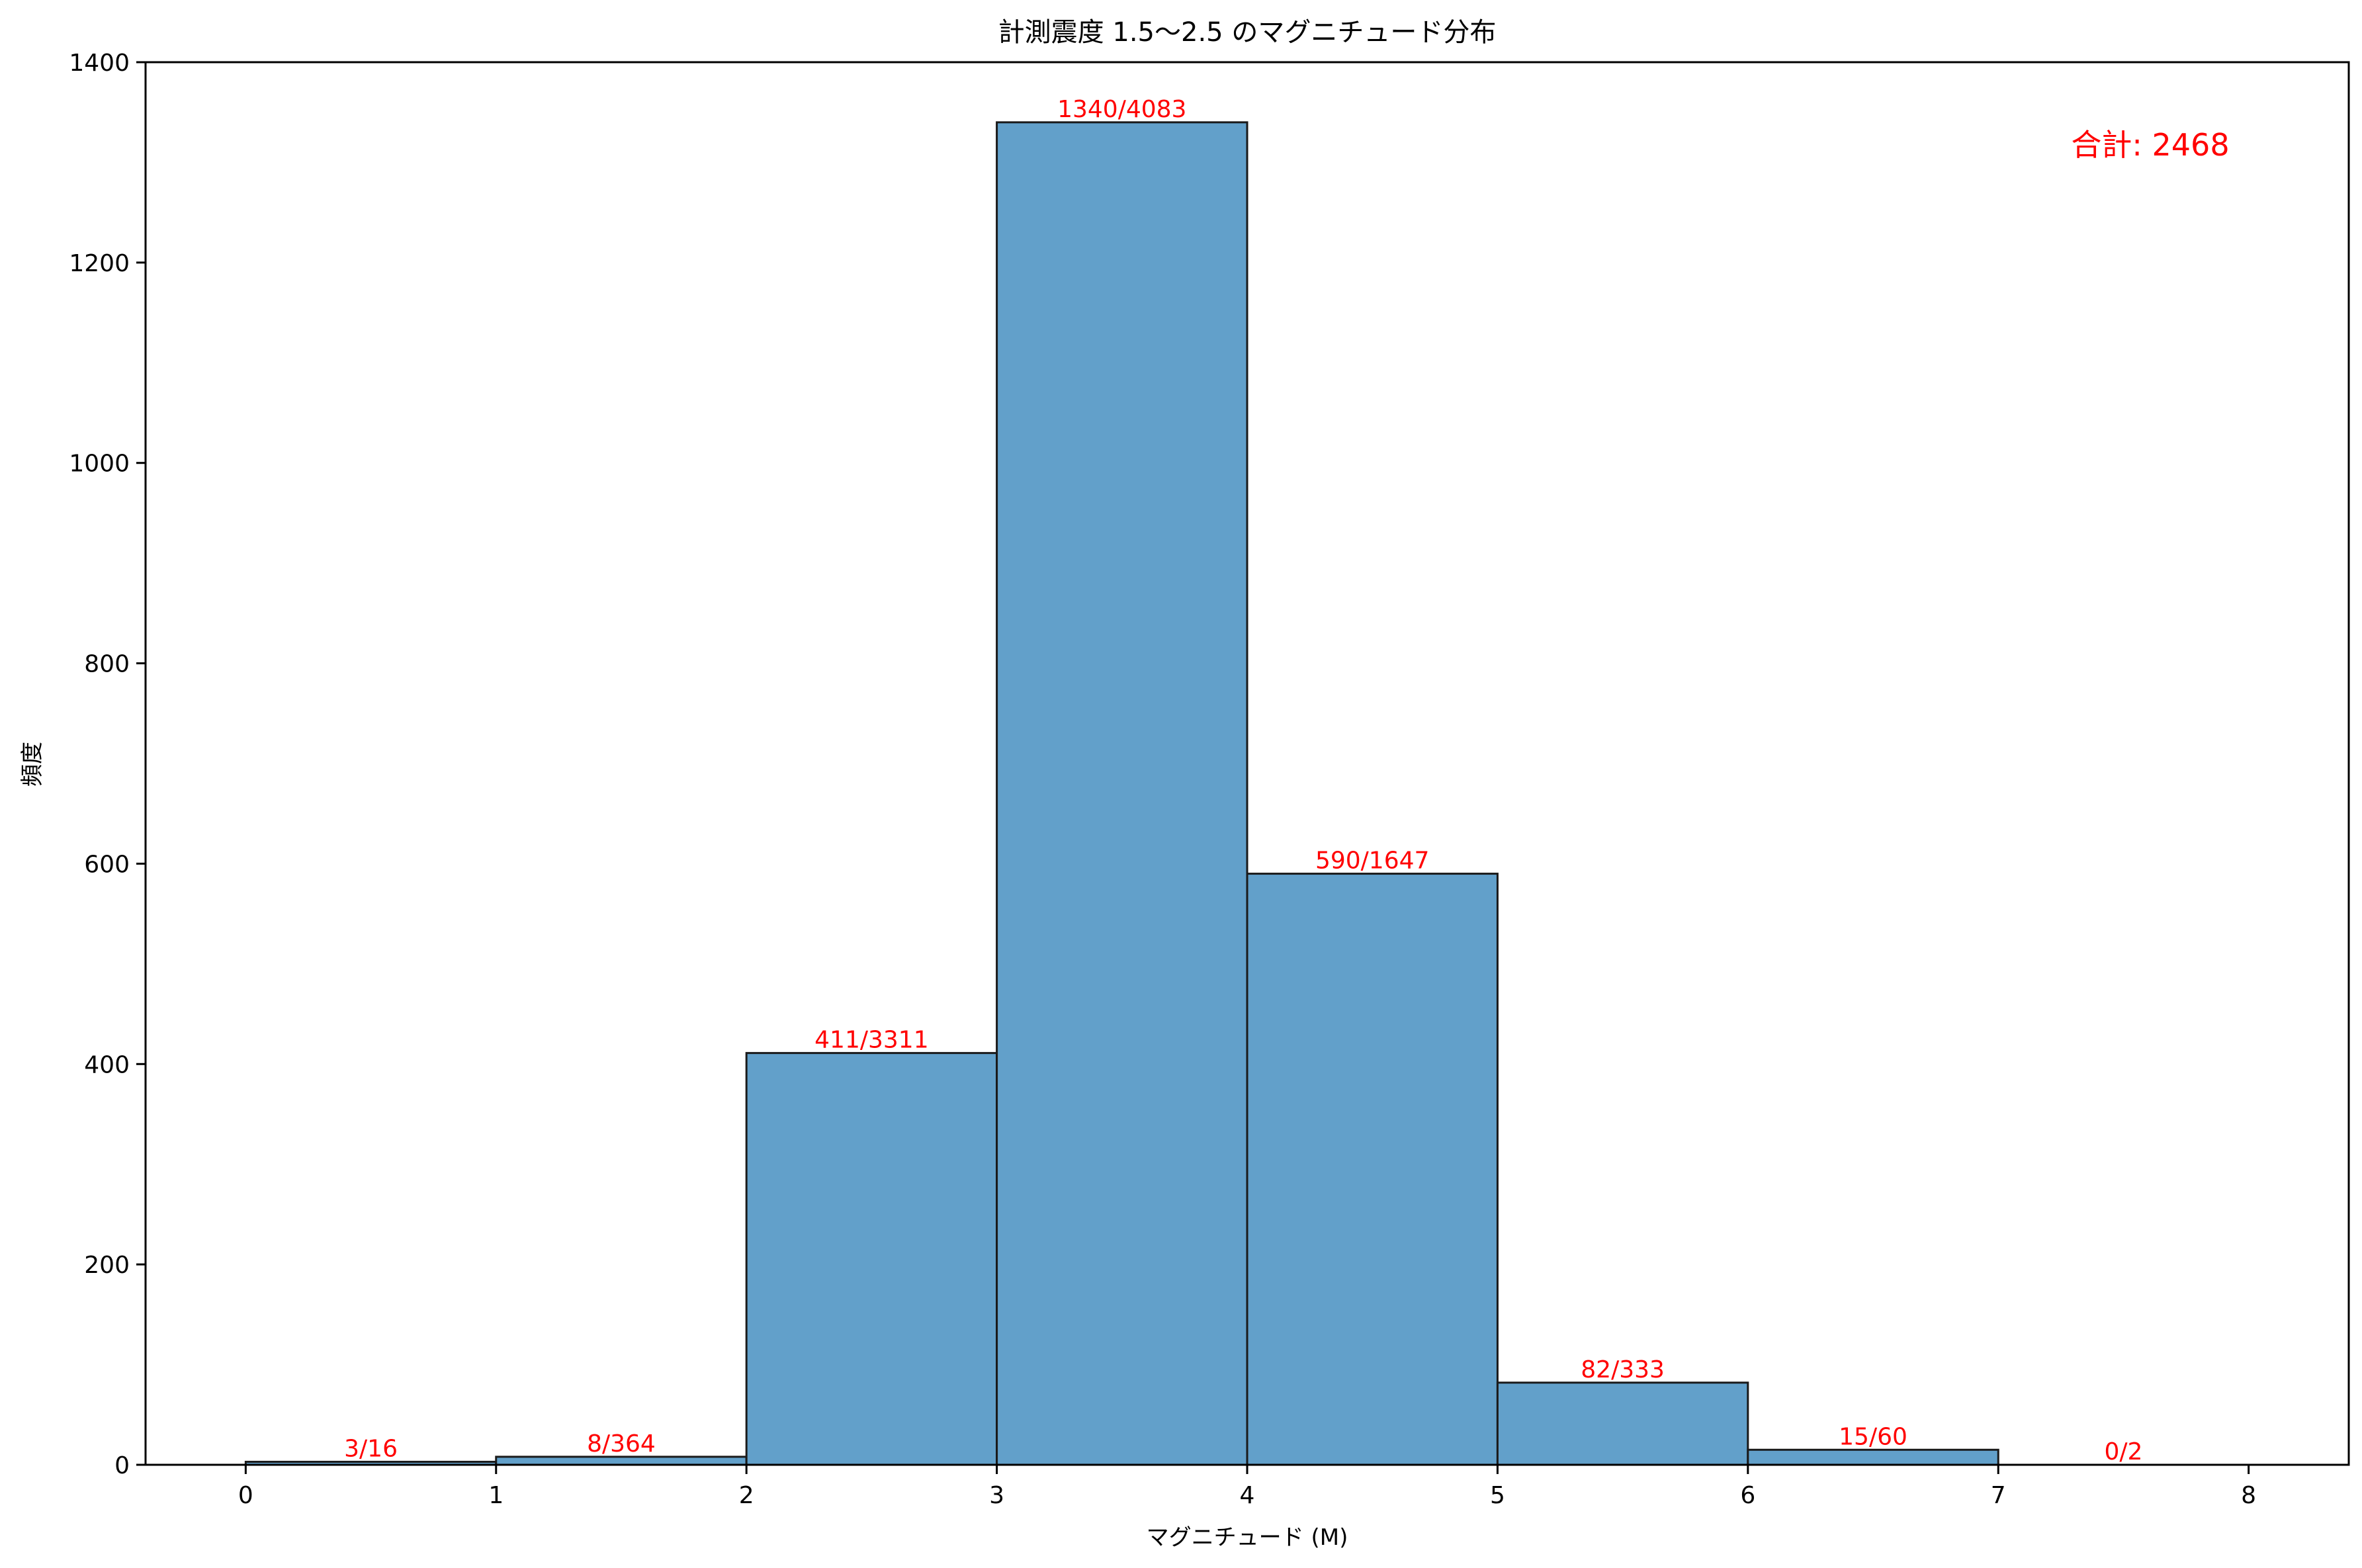 This screenshot has width=2362, height=1568. I want to click on x-tick-label: 7, so click(1998, 1495).